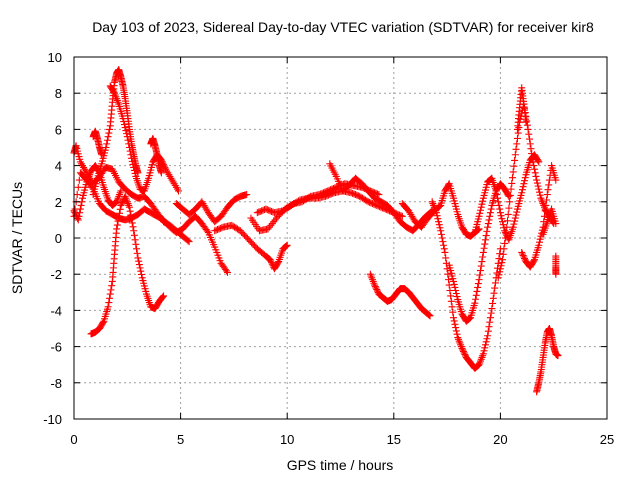 The height and width of the screenshot is (480, 640). Describe the element at coordinates (607, 439) in the screenshot. I see `x-tick-label: 25` at that location.